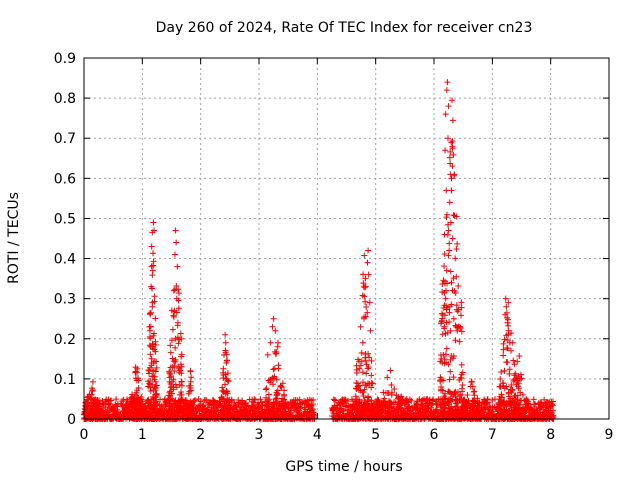 Image resolution: width=640 pixels, height=480 pixels. I want to click on y-tick-label: 0.7, so click(65, 139).